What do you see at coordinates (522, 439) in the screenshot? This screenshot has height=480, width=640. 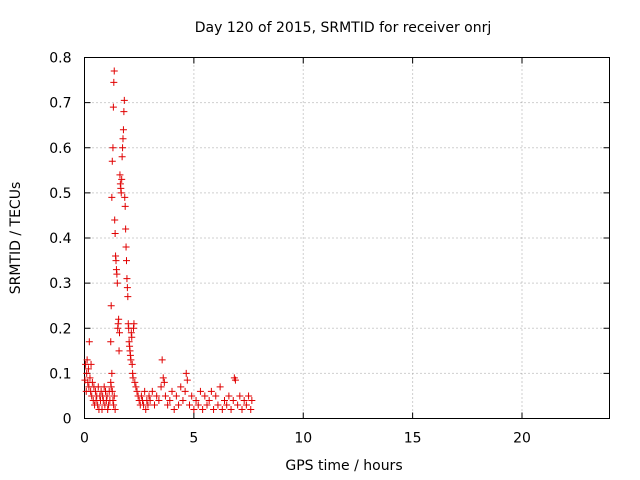 I see `x-tick-label: 20` at bounding box center [522, 439].